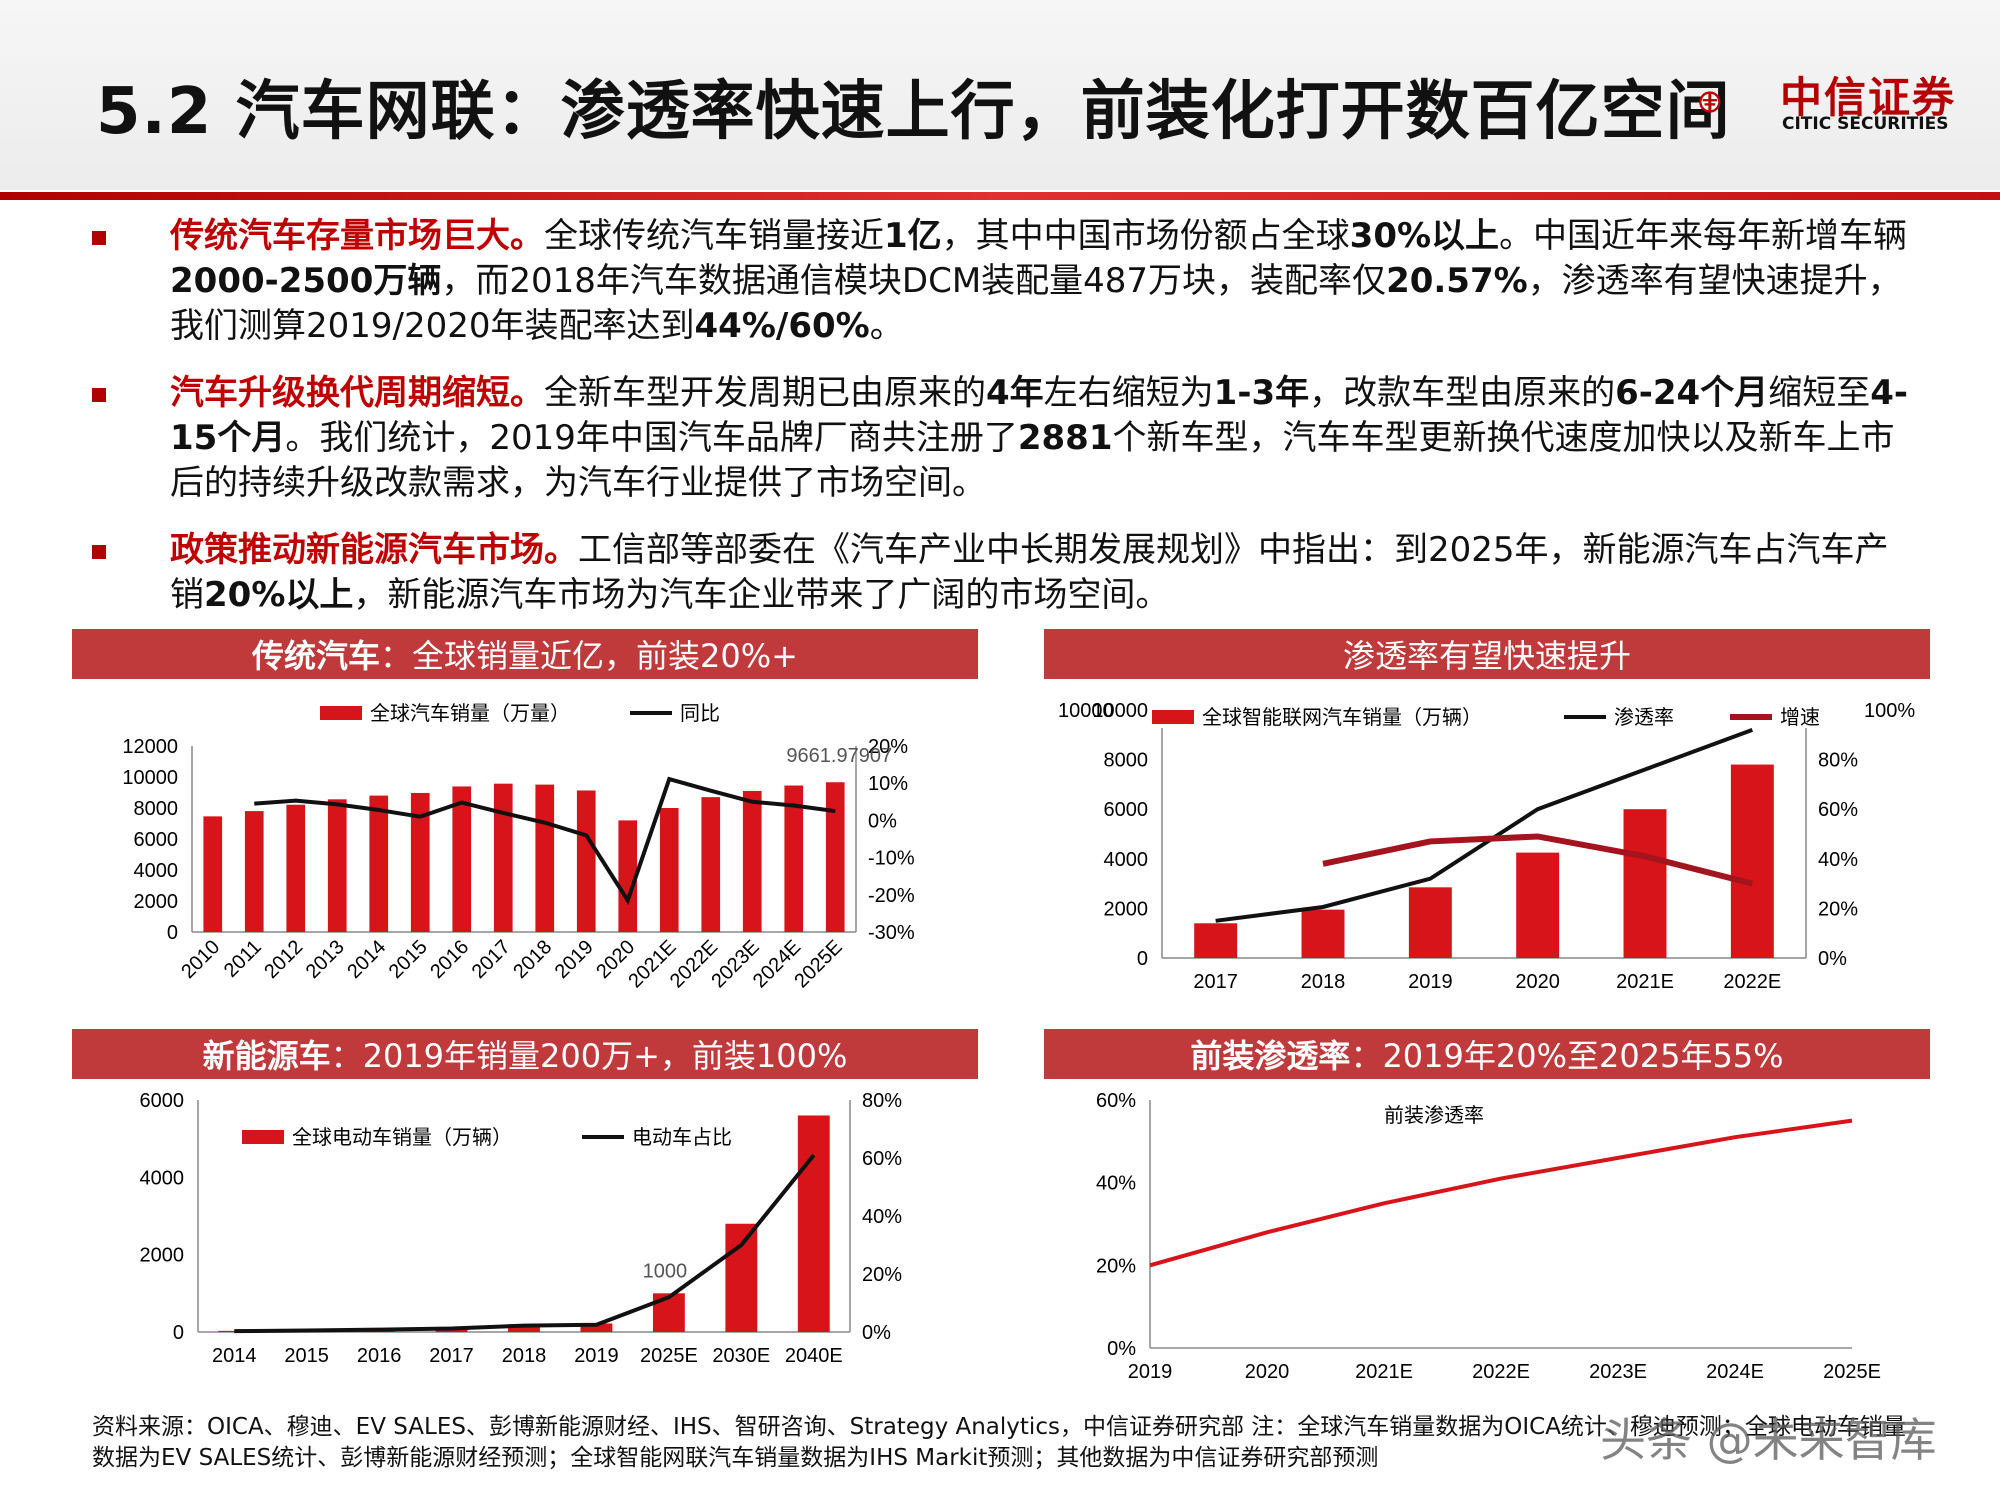 Image resolution: width=2000 pixels, height=1500 pixels. I want to click on y2-tick-label: 10%, so click(888, 784).